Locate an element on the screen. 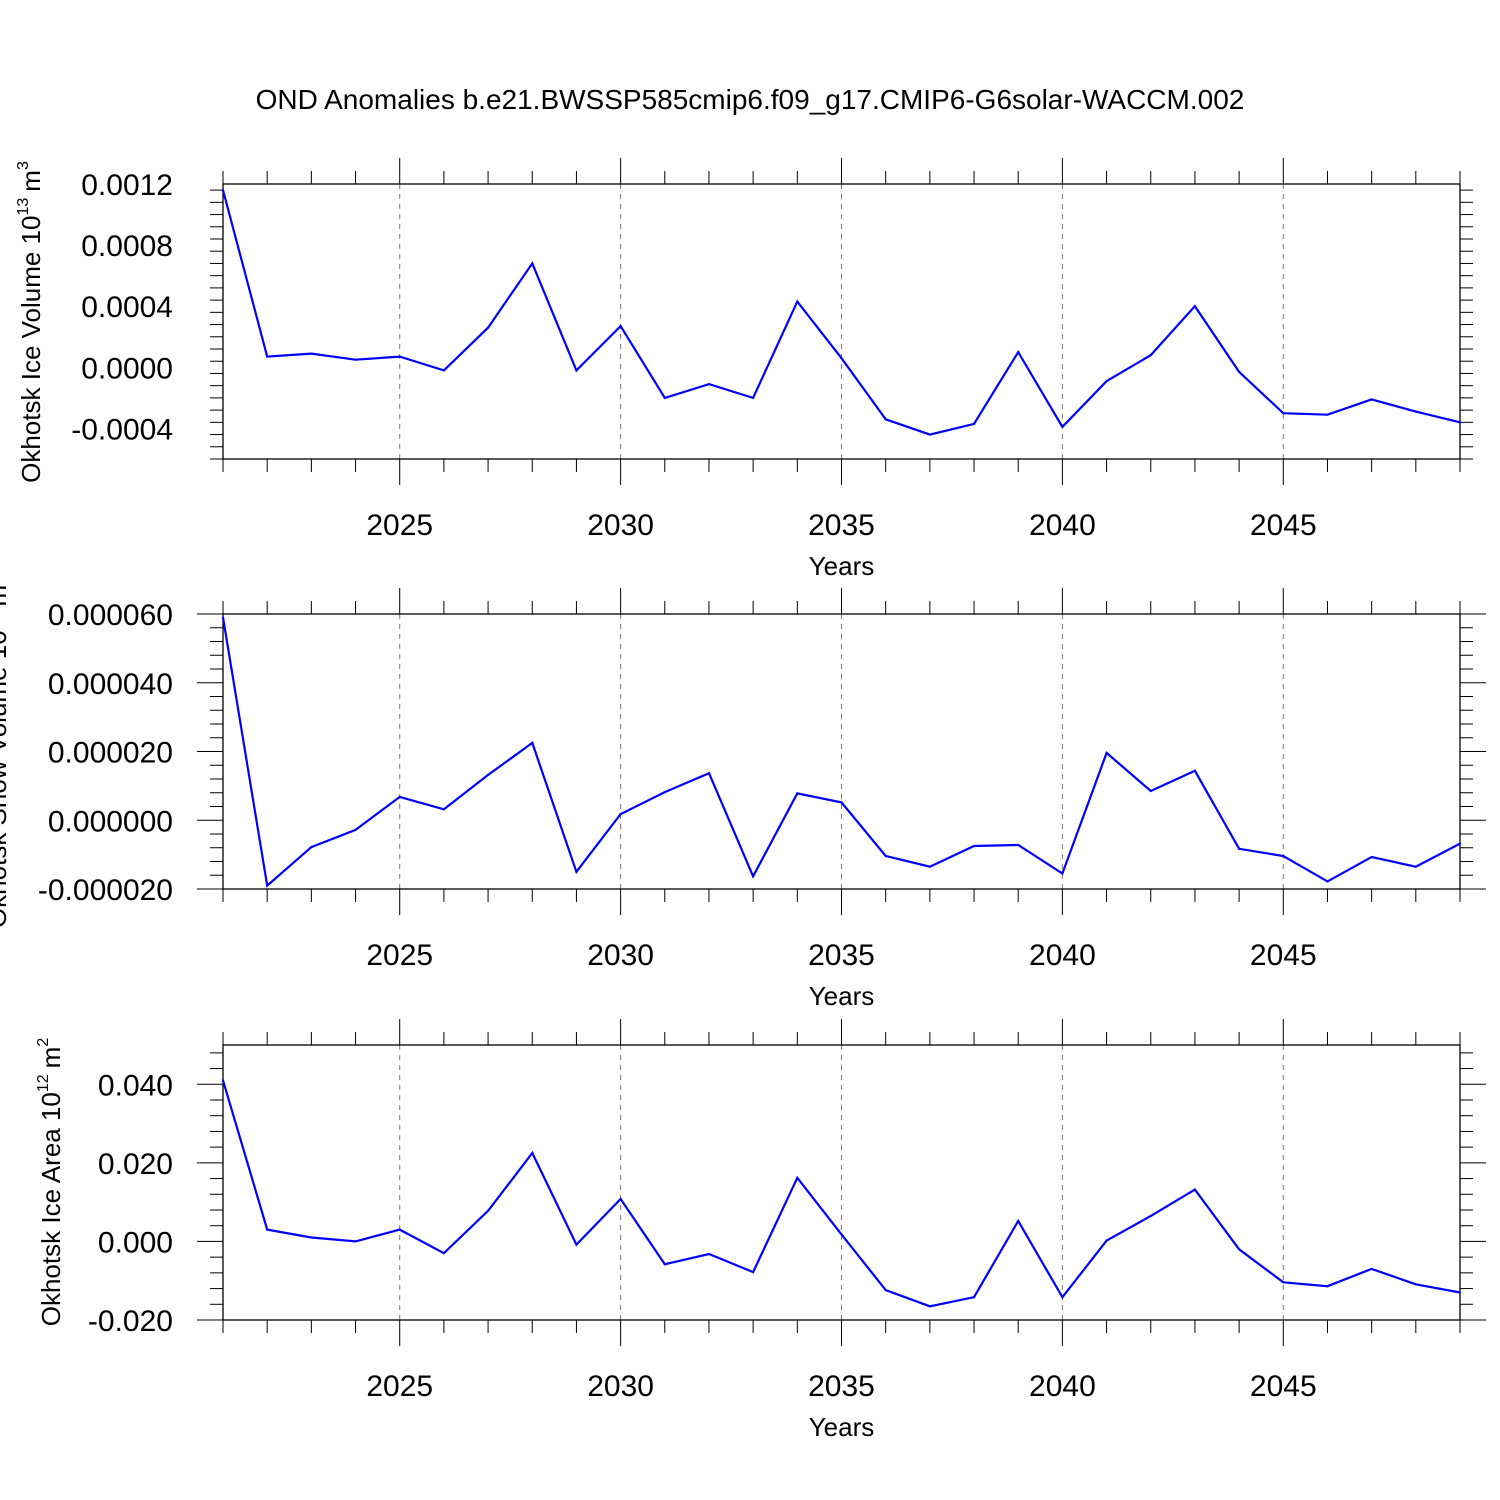  y-axis-label-text: Okhotsk Ice Volume 10 is located at coordinates (31, 349).